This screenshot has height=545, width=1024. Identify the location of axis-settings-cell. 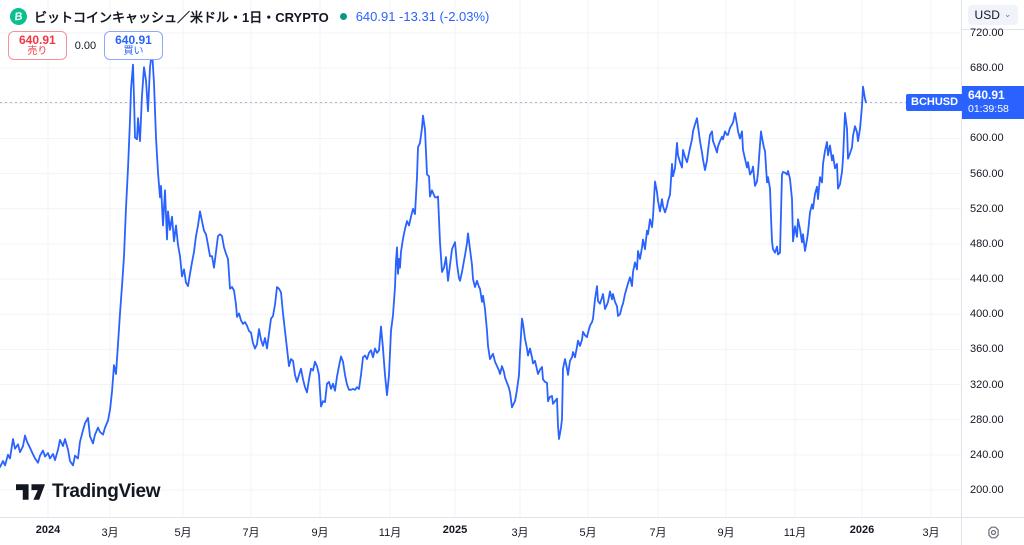
(992, 531).